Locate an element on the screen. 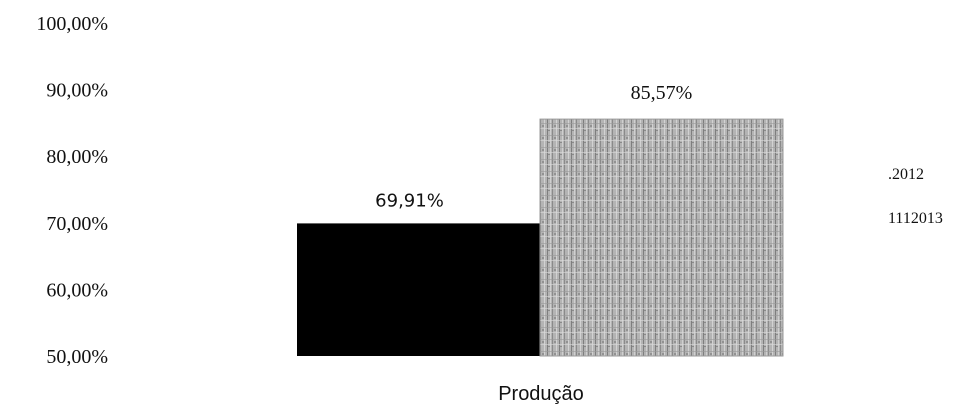 Image resolution: width=972 pixels, height=405 pixels. y-axis-ticks: 50,00% 60,00% 70,00% 80,00% 90,00% 100,00% is located at coordinates (72, 190).